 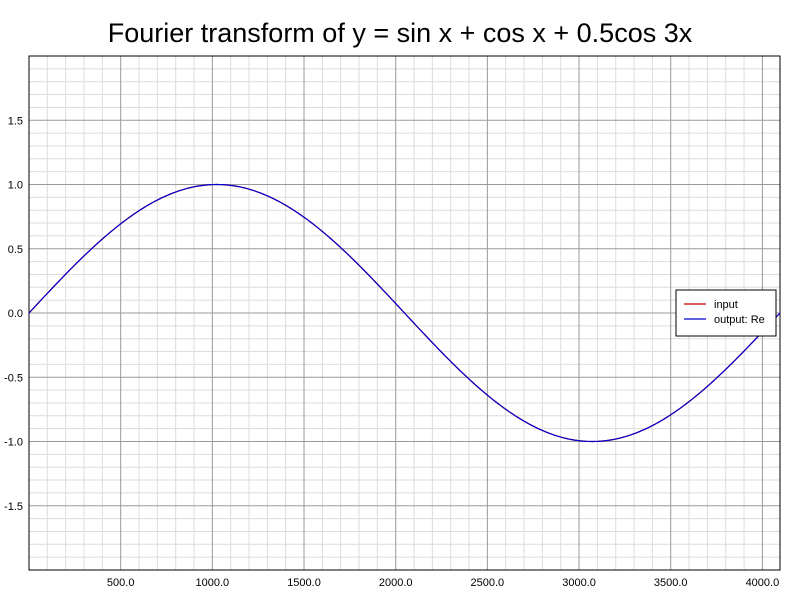 I want to click on y-tick-label: -1.0, so click(x=13, y=443).